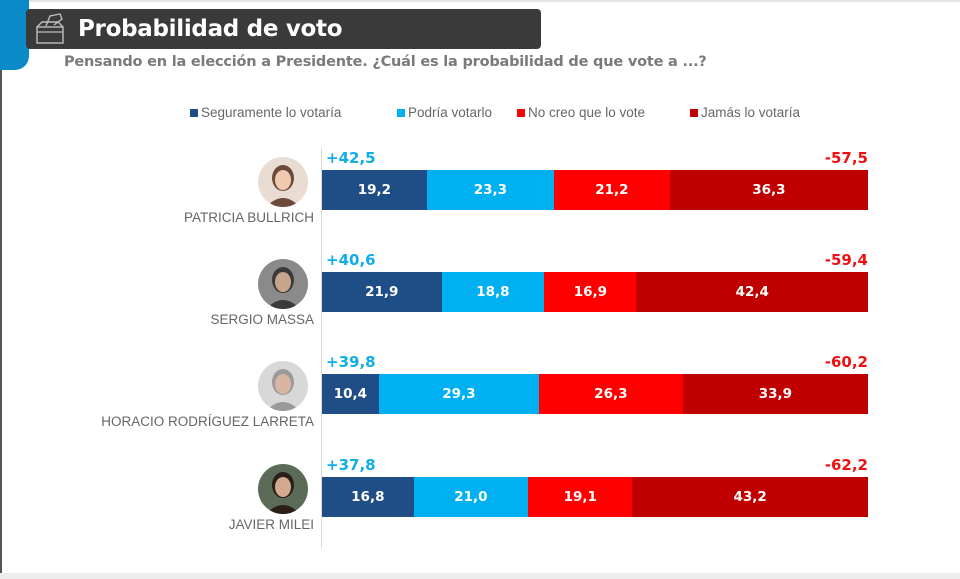  I want to click on bar-segment: 21,0, so click(471, 497).